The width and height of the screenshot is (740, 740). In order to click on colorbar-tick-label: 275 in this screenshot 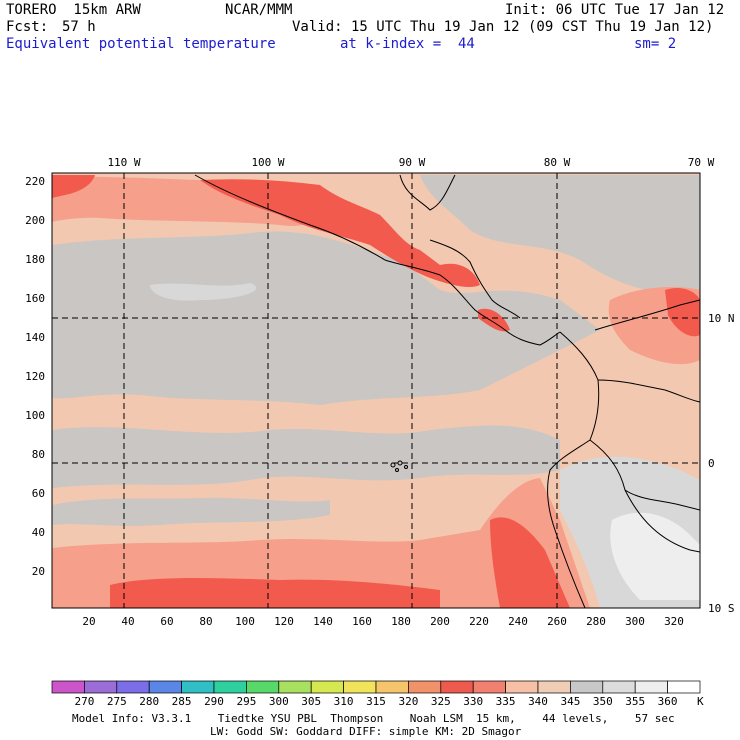, I will do `click(116, 701)`.